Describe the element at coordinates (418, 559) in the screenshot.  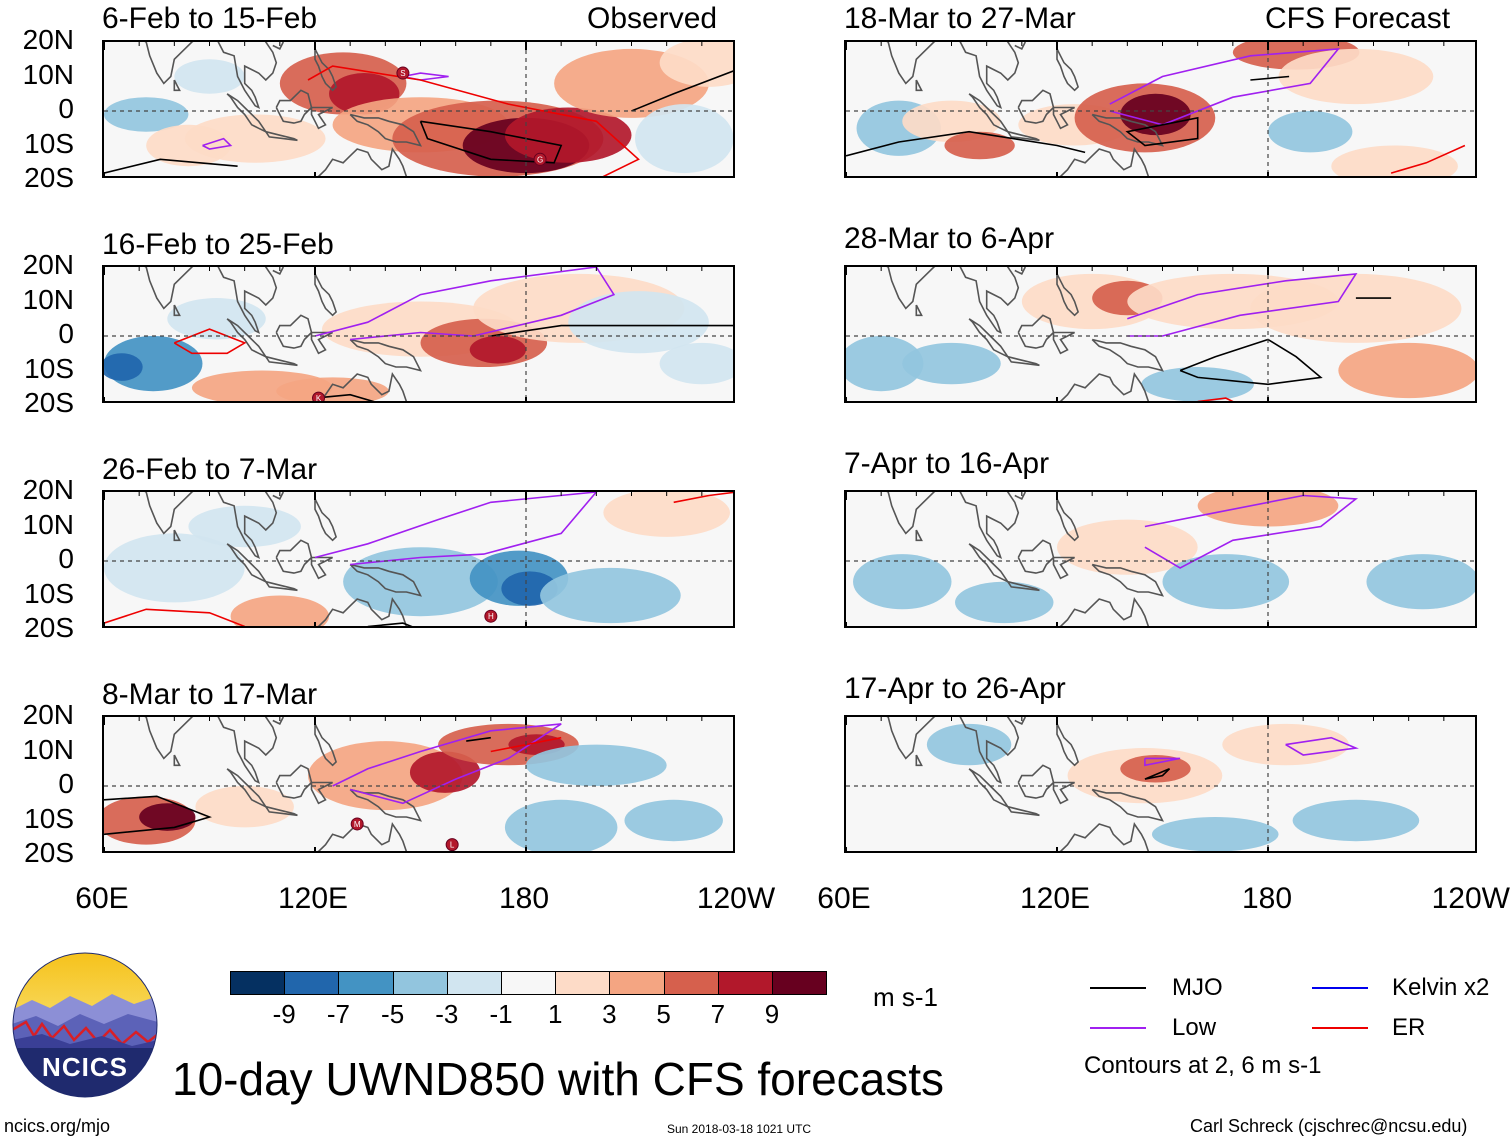
I see `map-panel-observed-3: H` at that location.